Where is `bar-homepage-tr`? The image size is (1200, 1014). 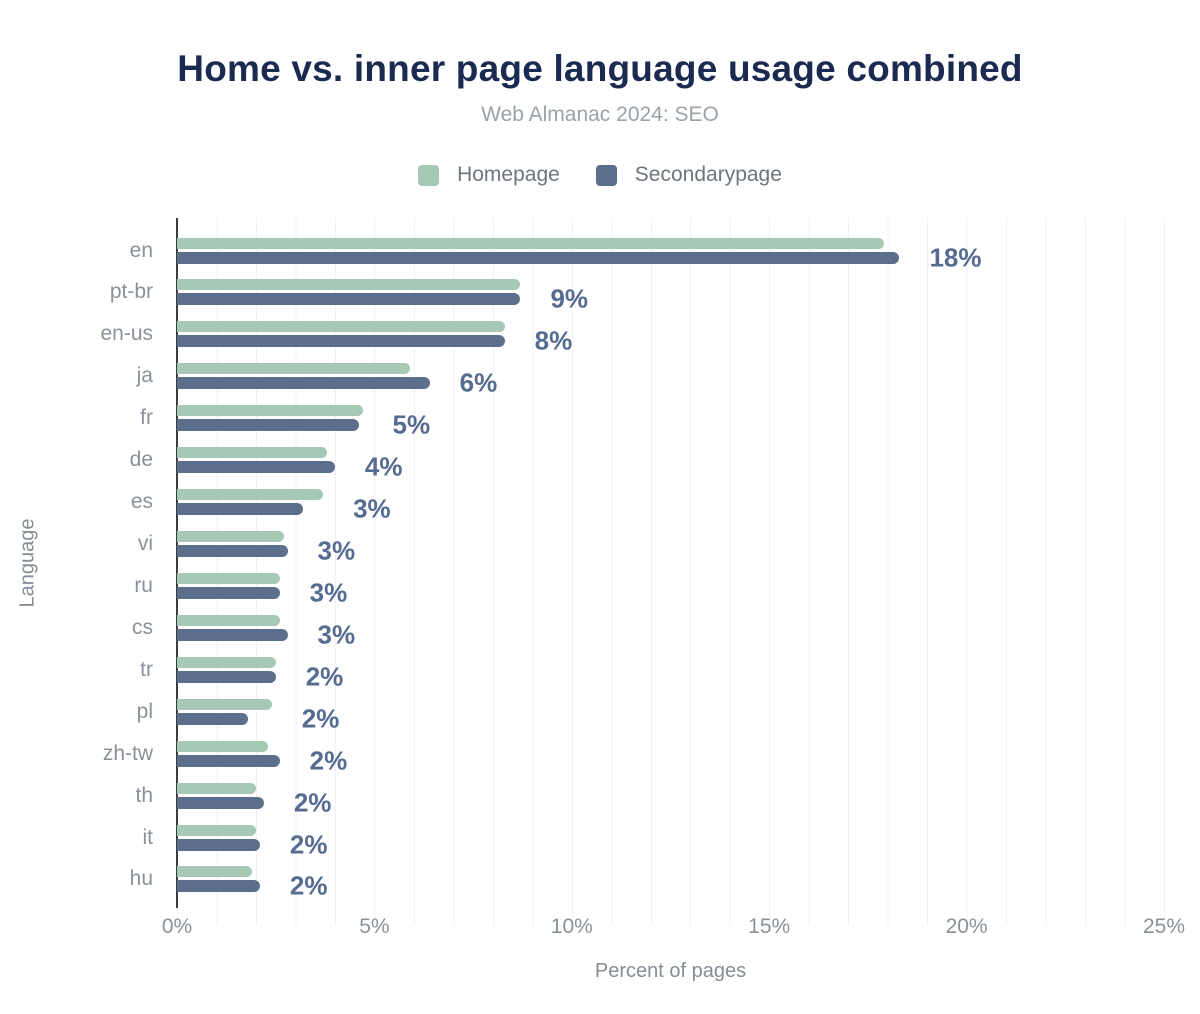
bar-homepage-tr is located at coordinates (226, 662).